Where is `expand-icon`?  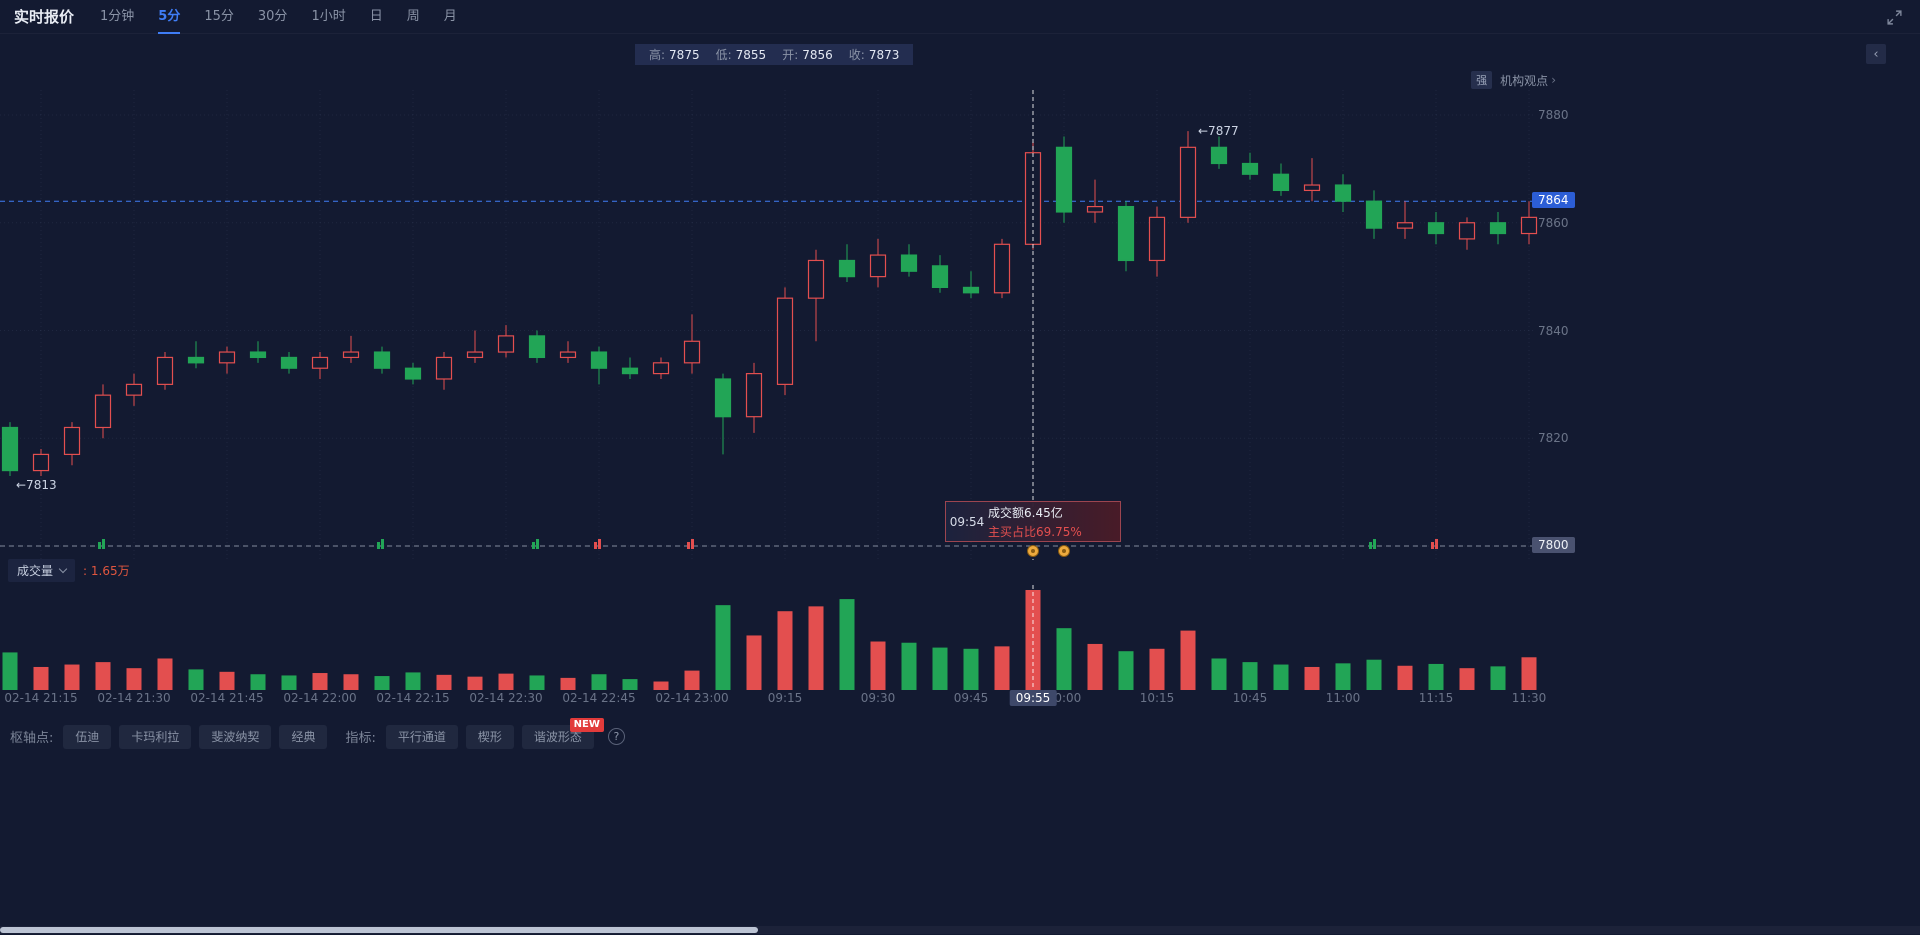
expand-icon is located at coordinates (1894, 19).